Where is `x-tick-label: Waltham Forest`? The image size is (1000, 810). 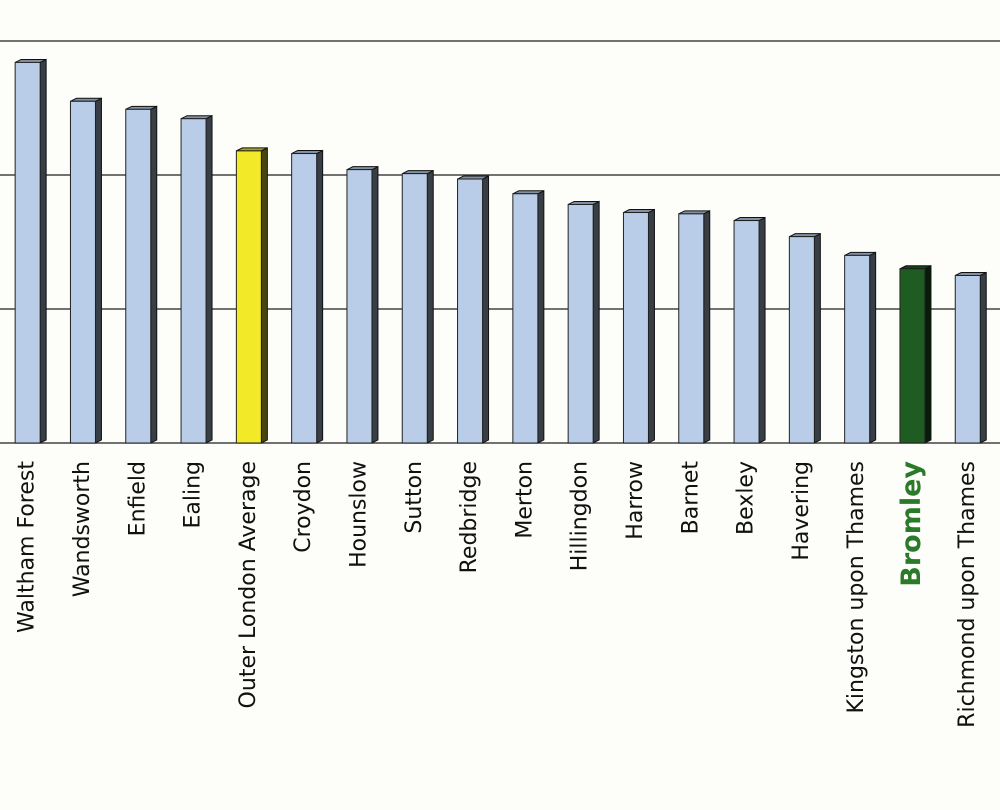 x-tick-label: Waltham Forest is located at coordinates (27, 547).